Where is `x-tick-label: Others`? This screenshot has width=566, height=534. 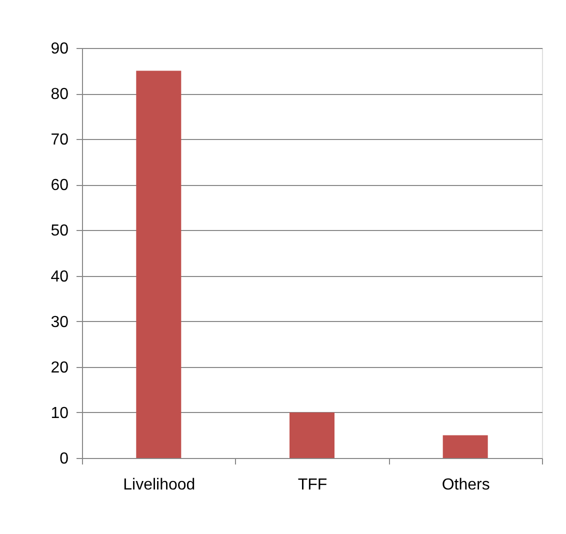 x-tick-label: Others is located at coordinates (466, 485).